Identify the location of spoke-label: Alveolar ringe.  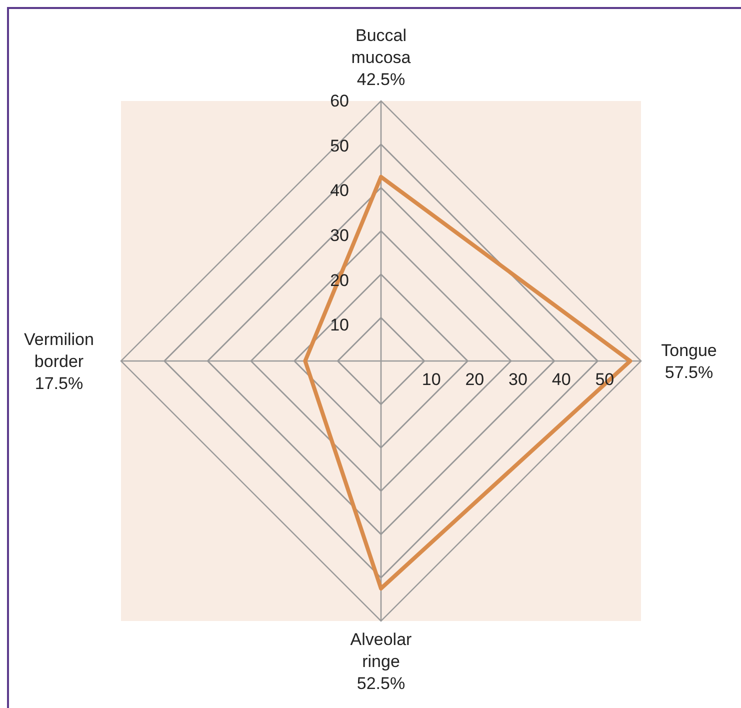
(381, 650).